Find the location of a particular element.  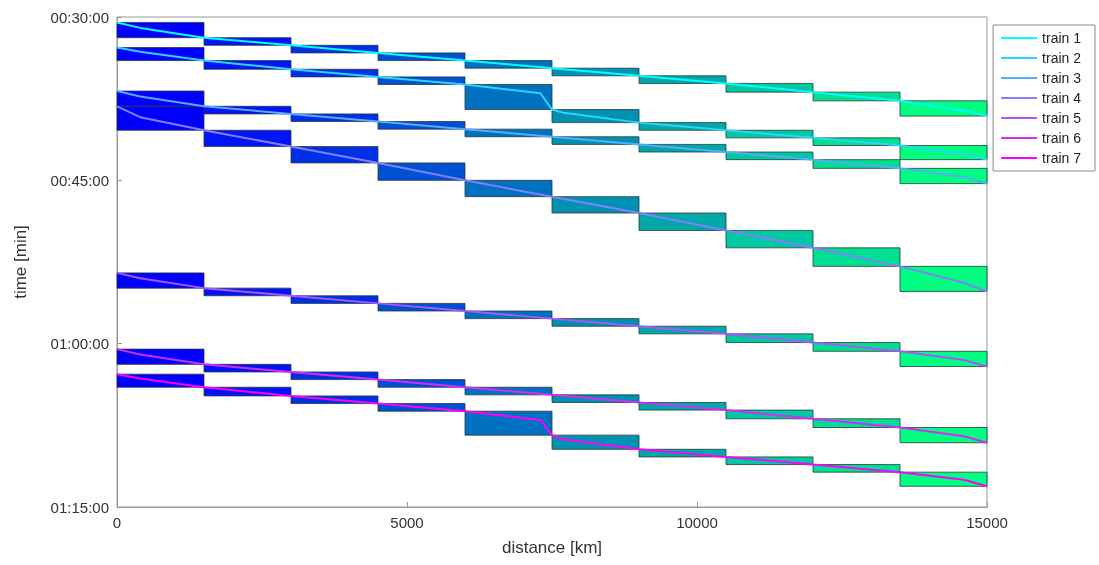

legend-label: train 3 is located at coordinates (1062, 78).